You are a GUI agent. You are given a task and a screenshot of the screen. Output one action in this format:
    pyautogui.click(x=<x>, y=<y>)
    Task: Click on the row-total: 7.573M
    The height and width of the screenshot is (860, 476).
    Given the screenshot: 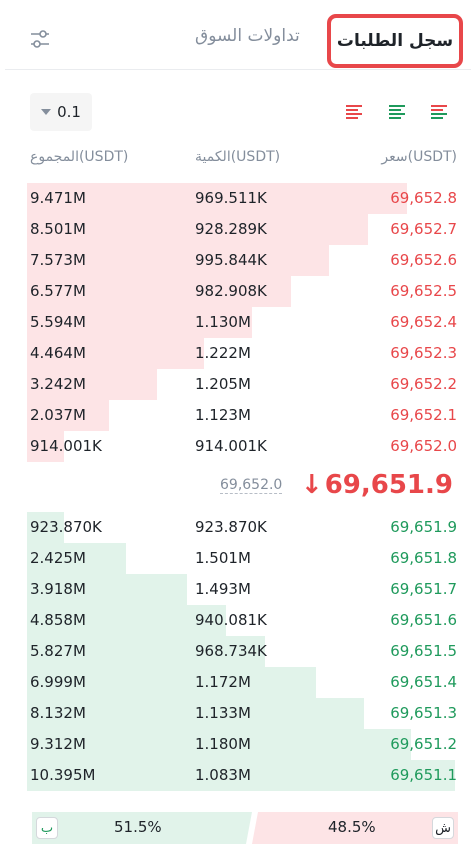 What is the action you would take?
    pyautogui.click(x=58, y=260)
    